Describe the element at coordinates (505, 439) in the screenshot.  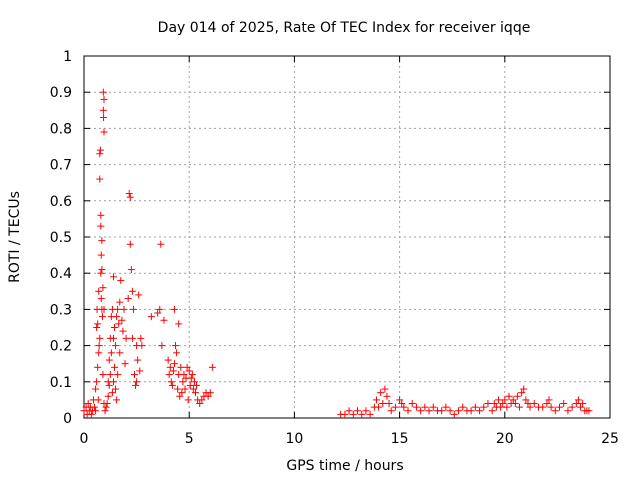
I see `x-tick-label: 20` at that location.